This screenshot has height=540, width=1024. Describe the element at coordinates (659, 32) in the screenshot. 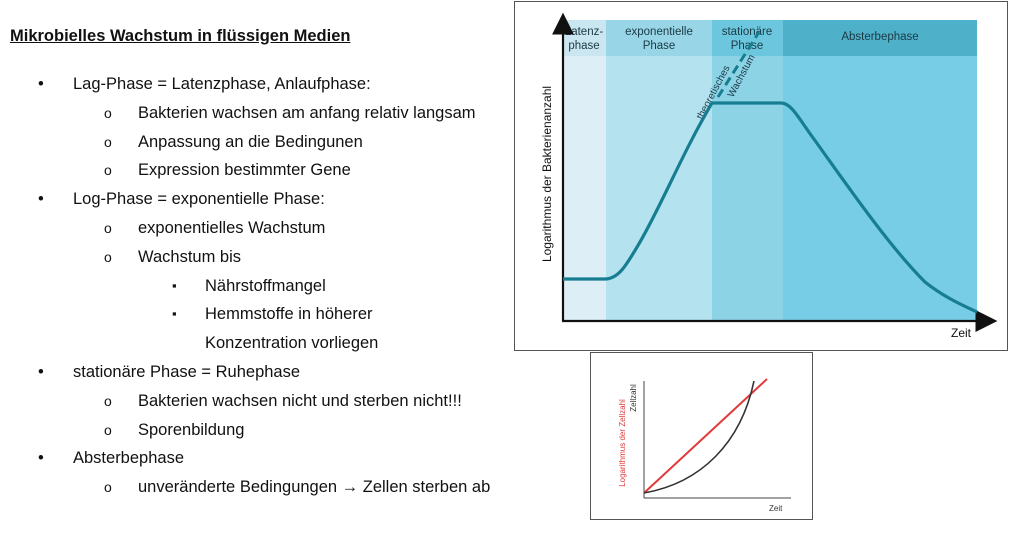

I see `phase-label-exponential-1: exponentielle` at that location.